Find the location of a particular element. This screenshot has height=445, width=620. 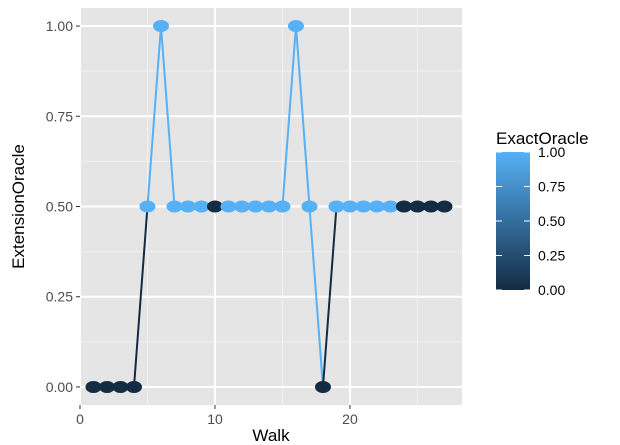

x-tick-label: 20 is located at coordinates (350, 419).